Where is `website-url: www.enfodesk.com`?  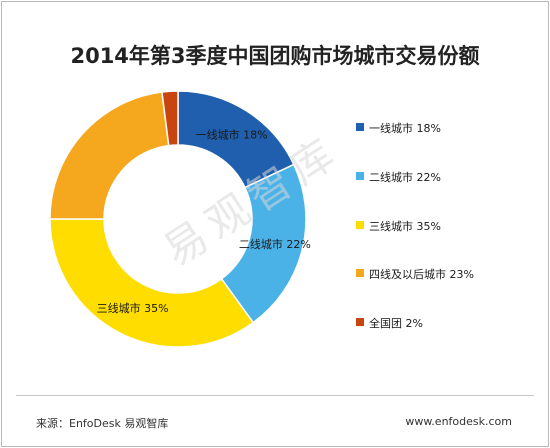 website-url: www.enfodesk.com is located at coordinates (458, 421).